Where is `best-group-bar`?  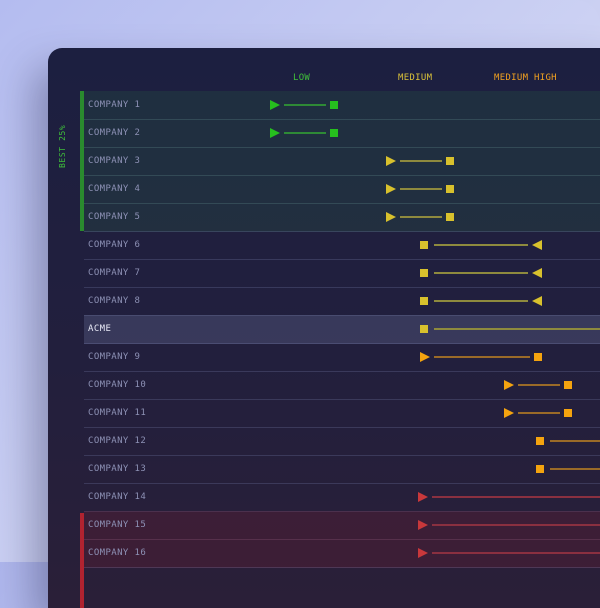
best-group-bar is located at coordinates (82, 161).